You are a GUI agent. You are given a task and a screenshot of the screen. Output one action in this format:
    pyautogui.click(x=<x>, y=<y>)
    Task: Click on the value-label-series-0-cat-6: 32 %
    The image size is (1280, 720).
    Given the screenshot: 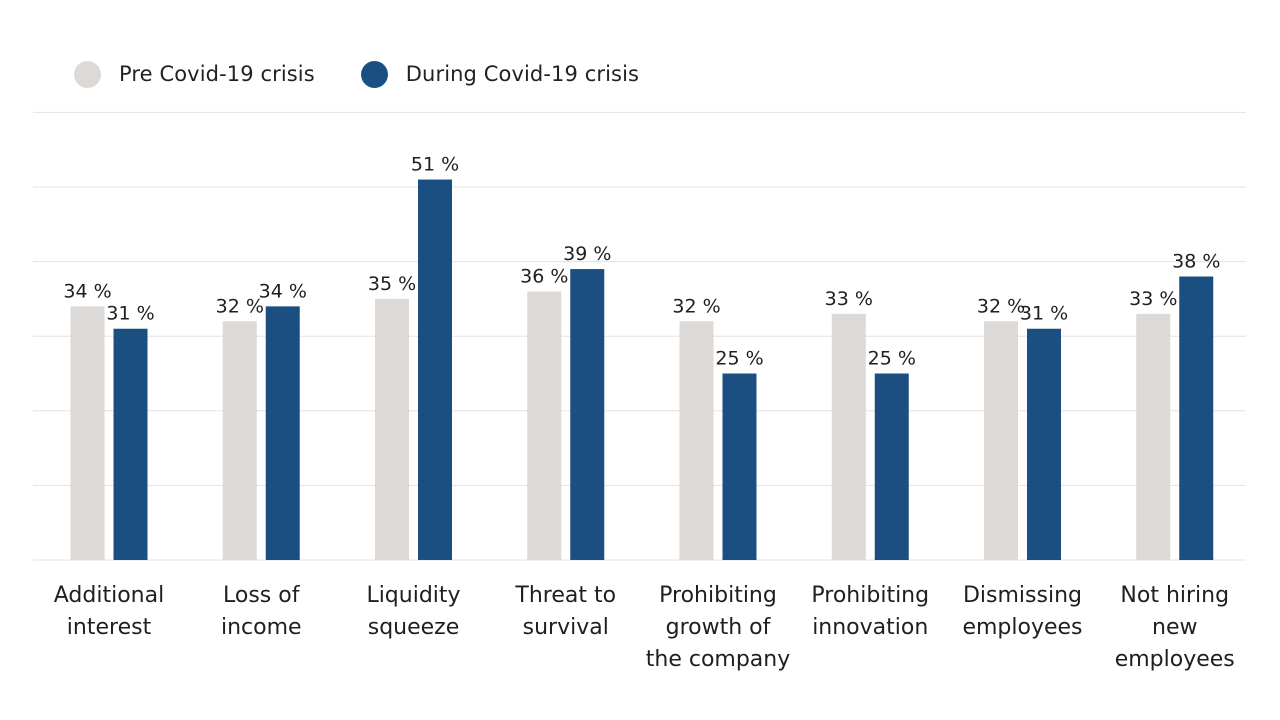 What is the action you would take?
    pyautogui.click(x=1001, y=306)
    